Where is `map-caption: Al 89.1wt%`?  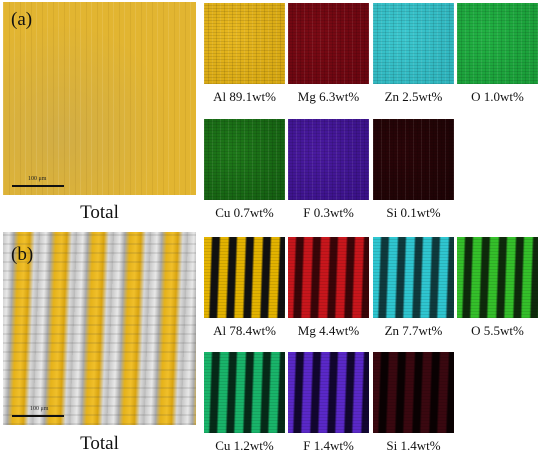 map-caption: Al 89.1wt% is located at coordinates (244, 96).